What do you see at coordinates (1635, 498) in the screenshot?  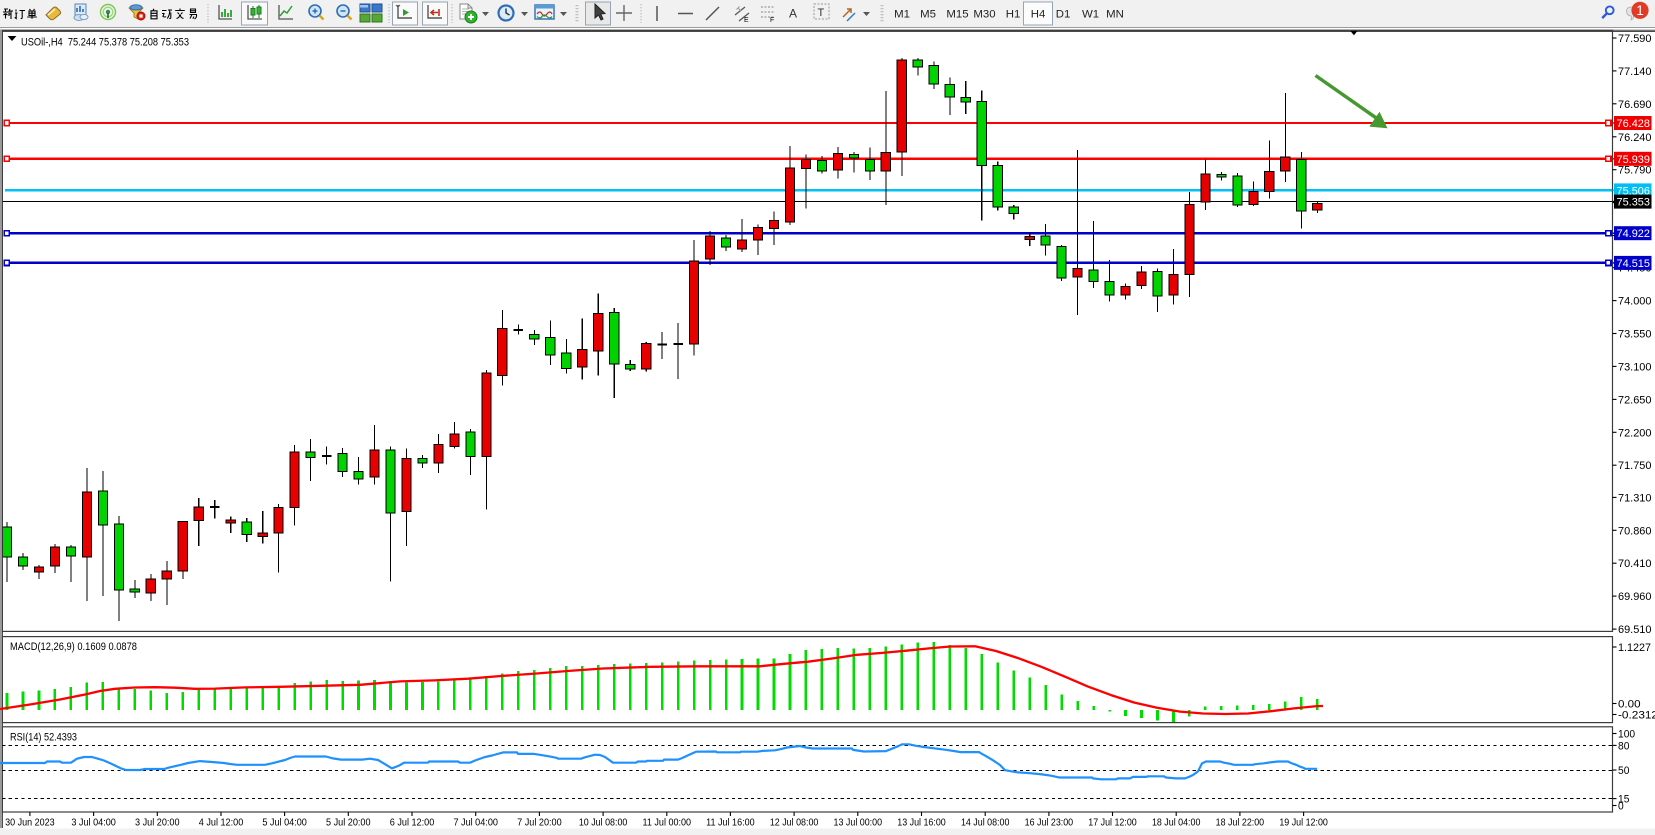 I see `svg-text: 71.310` at bounding box center [1635, 498].